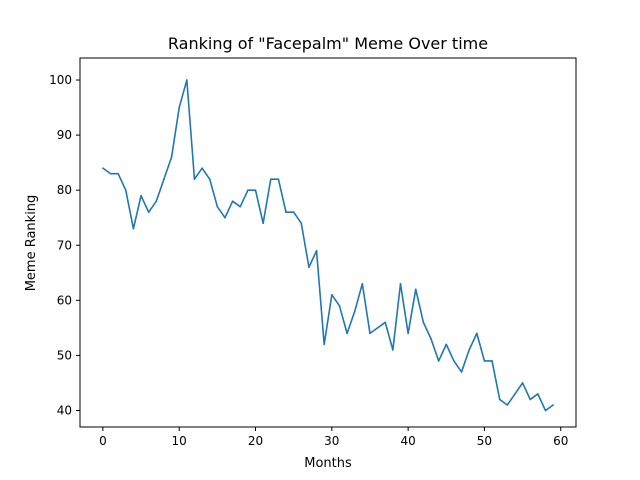  What do you see at coordinates (64, 300) in the screenshot?
I see `y-tick-label: 60` at bounding box center [64, 300].